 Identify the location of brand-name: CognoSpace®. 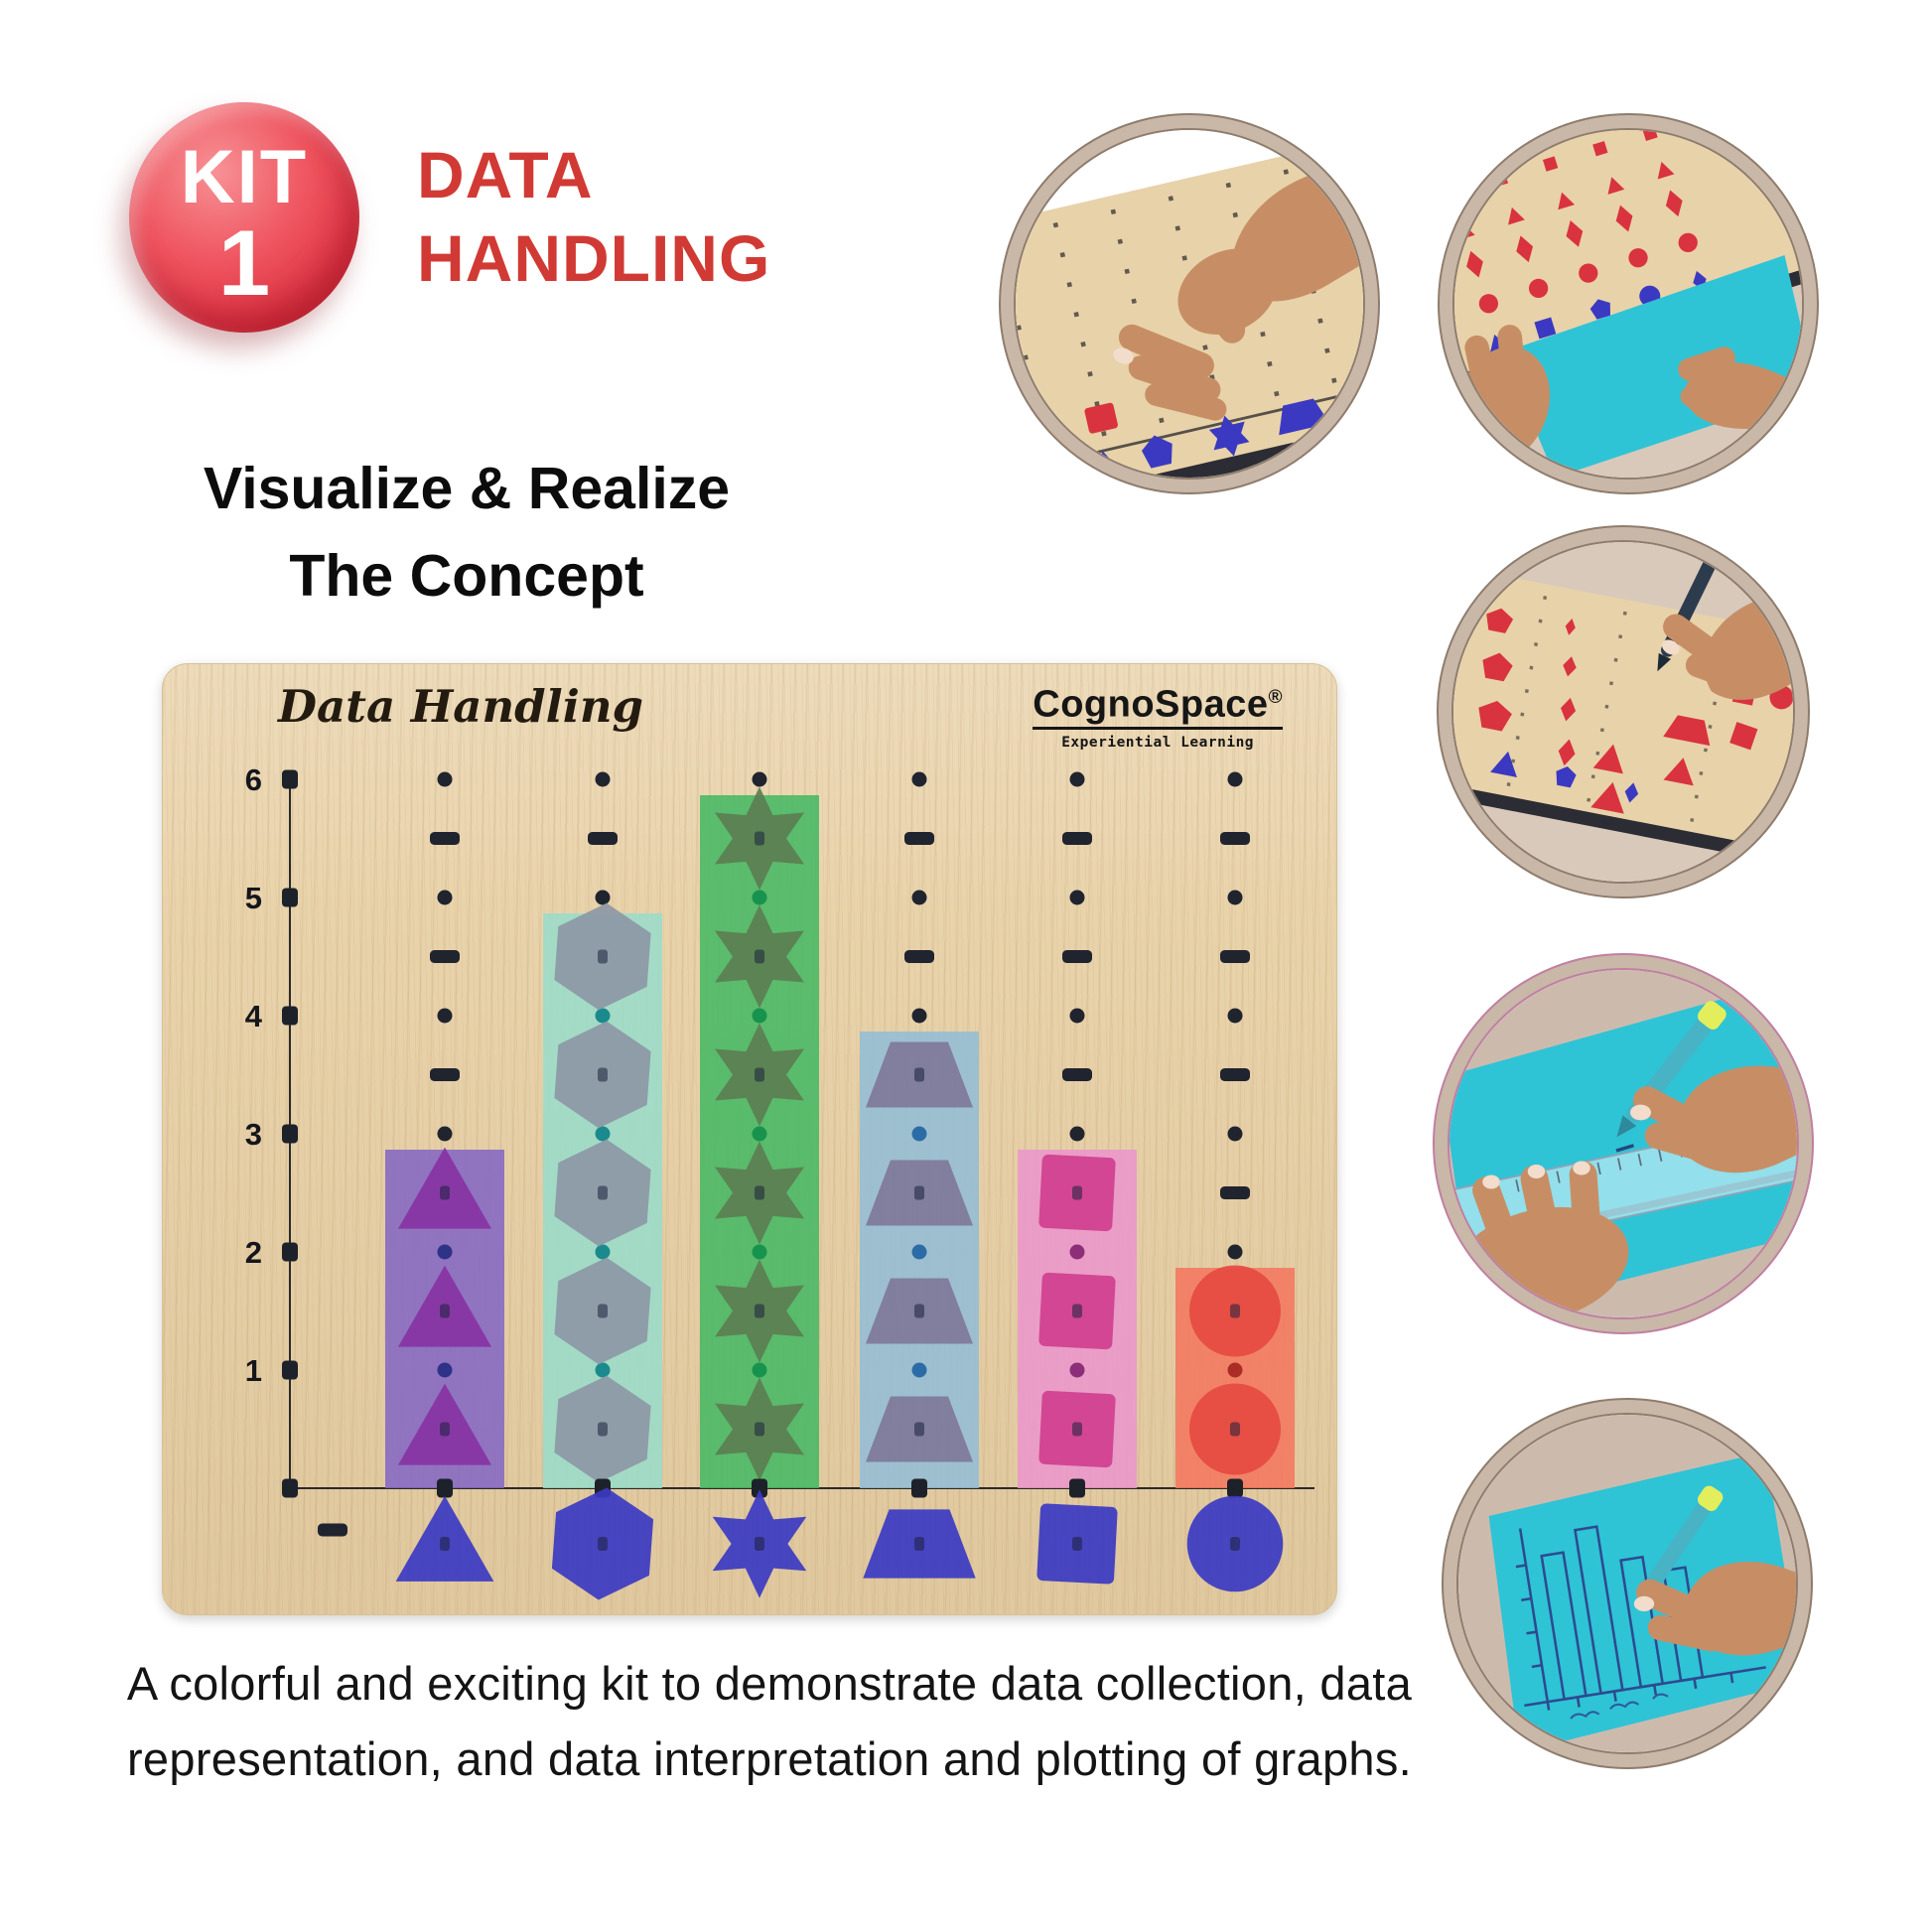
(1158, 704).